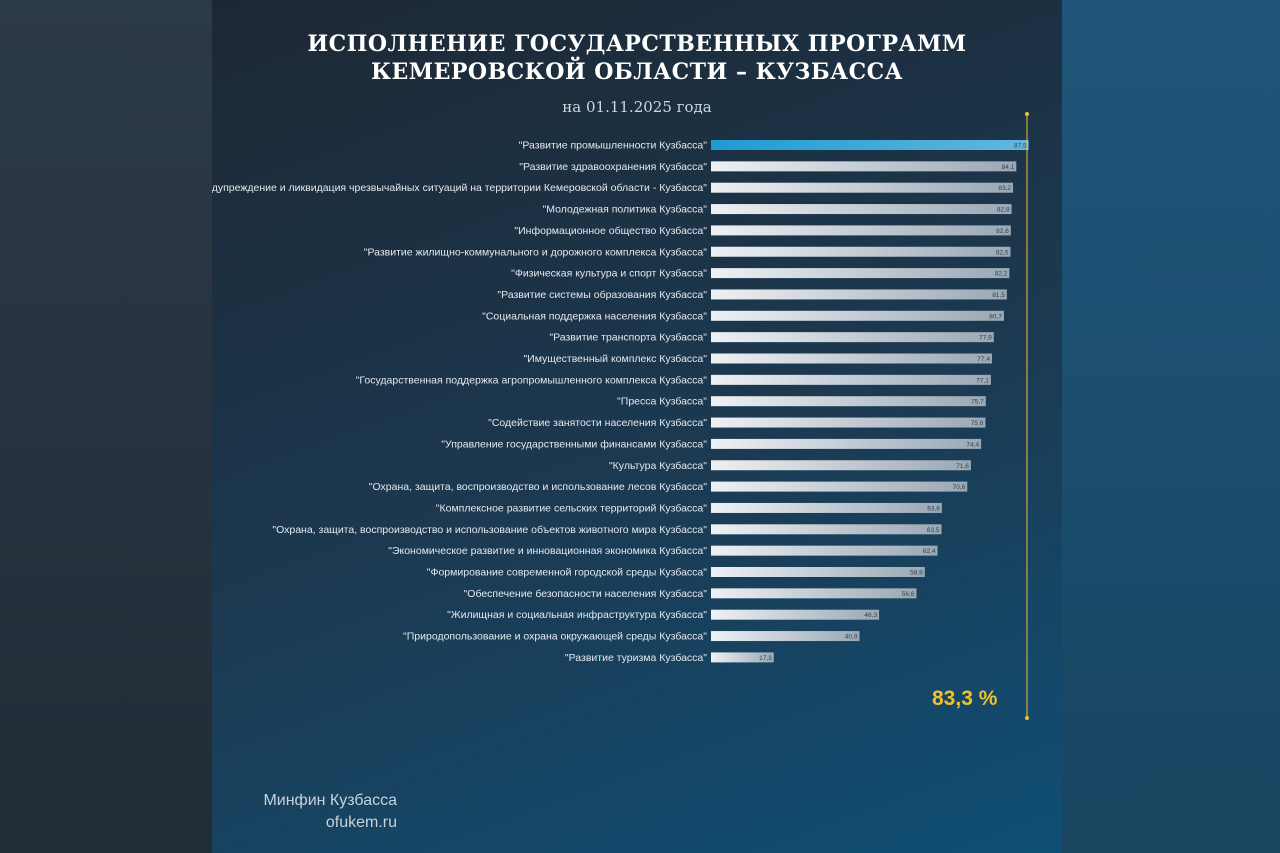  Describe the element at coordinates (908, 594) in the screenshot. I see `value-label: 56,6` at that location.